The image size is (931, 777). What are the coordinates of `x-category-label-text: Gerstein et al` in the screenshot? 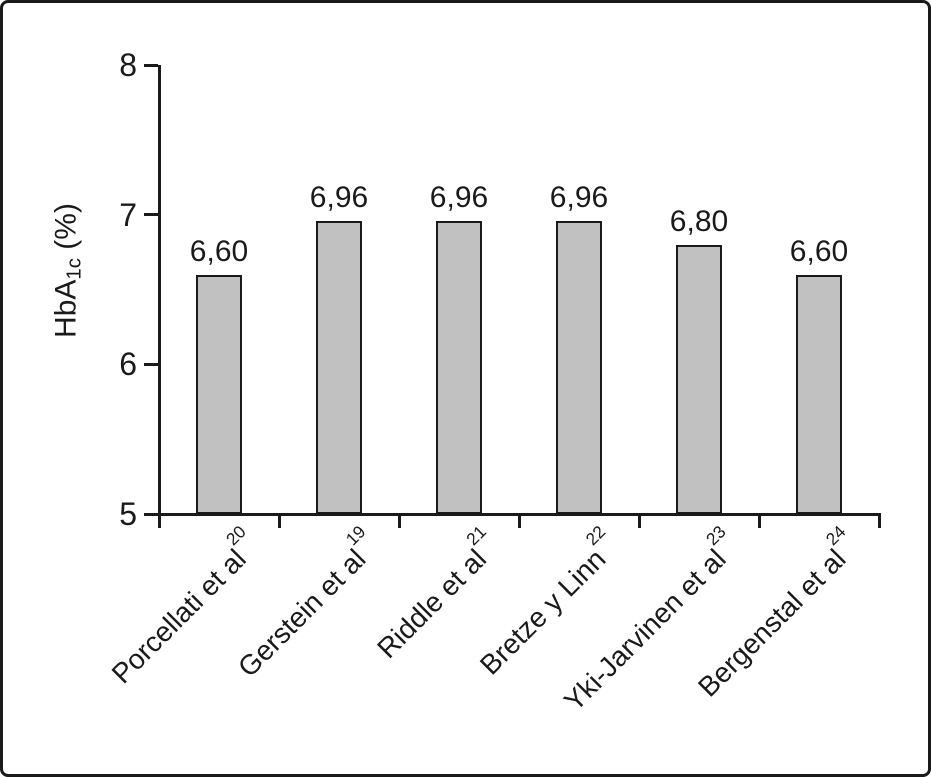 It's located at (302, 613).